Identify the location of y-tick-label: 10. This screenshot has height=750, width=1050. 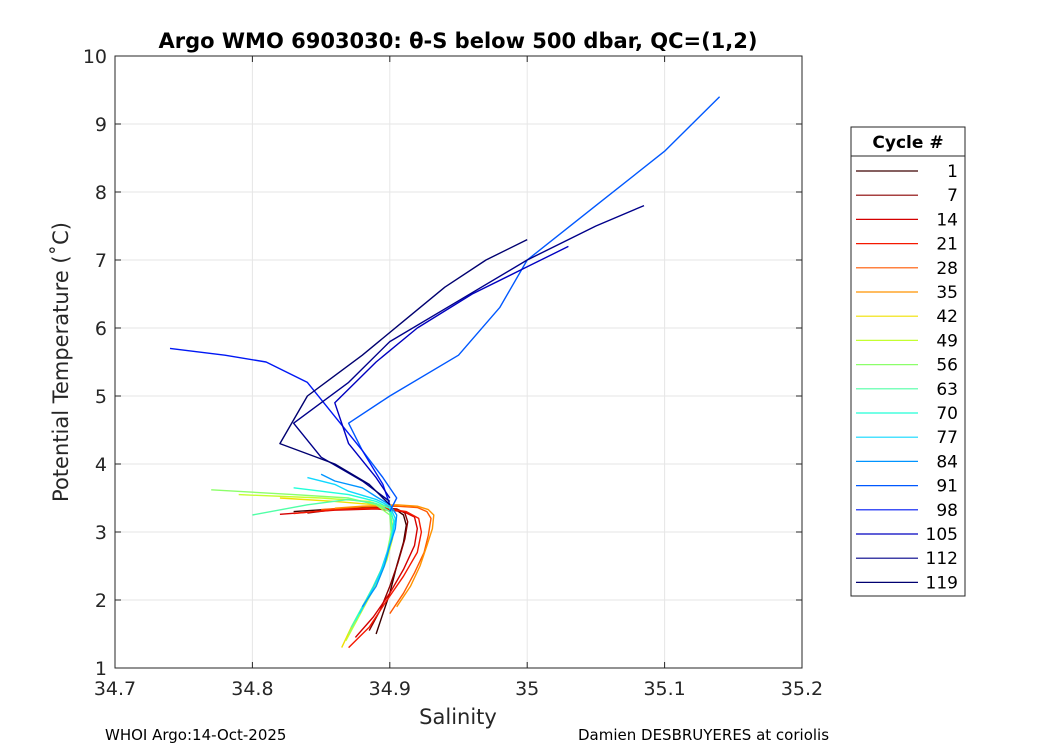
(95, 57).